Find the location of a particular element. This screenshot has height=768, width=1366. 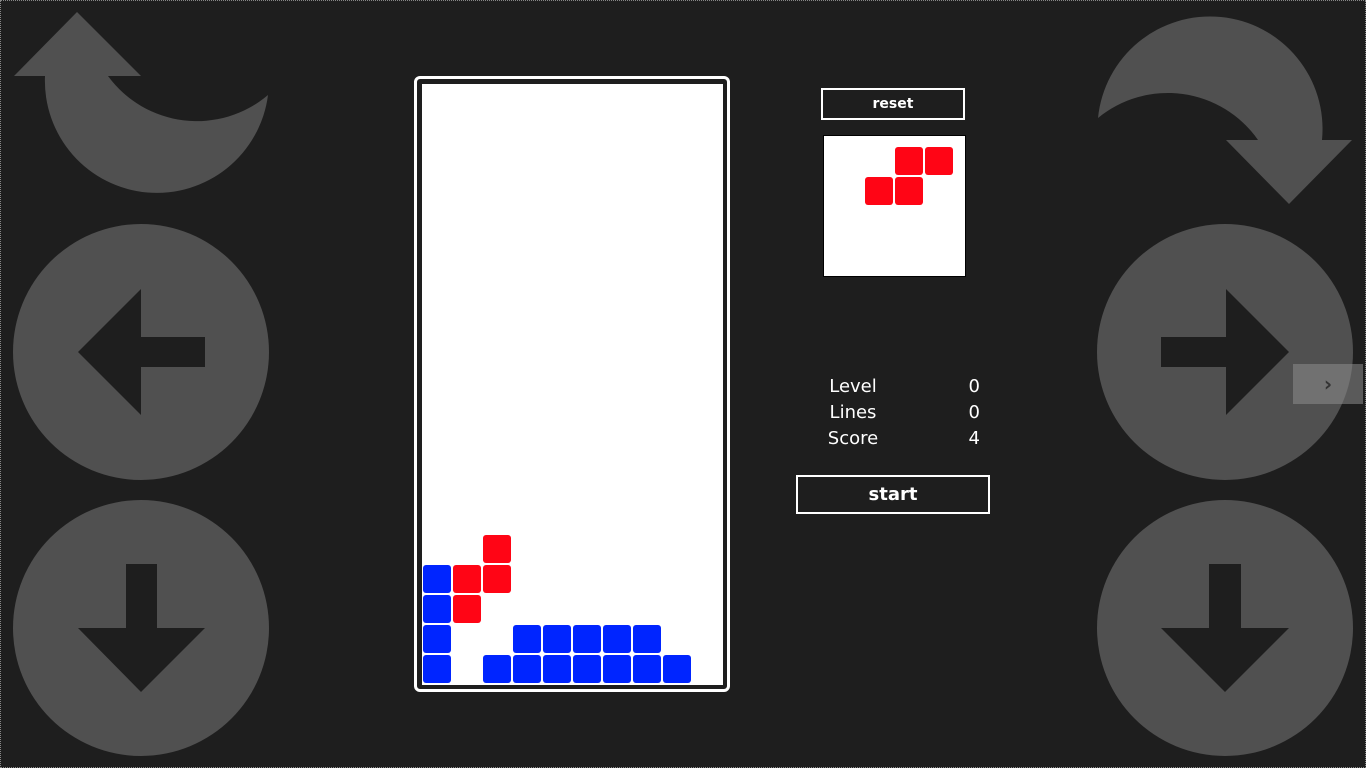

start-button: start is located at coordinates (893, 494).